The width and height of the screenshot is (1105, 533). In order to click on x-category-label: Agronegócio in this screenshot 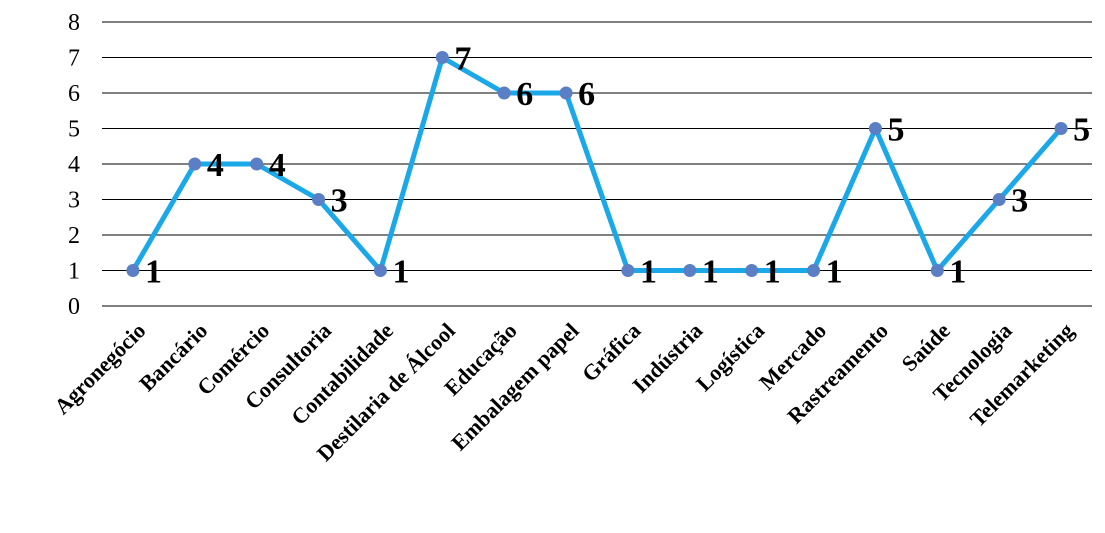, I will do `click(99, 368)`.